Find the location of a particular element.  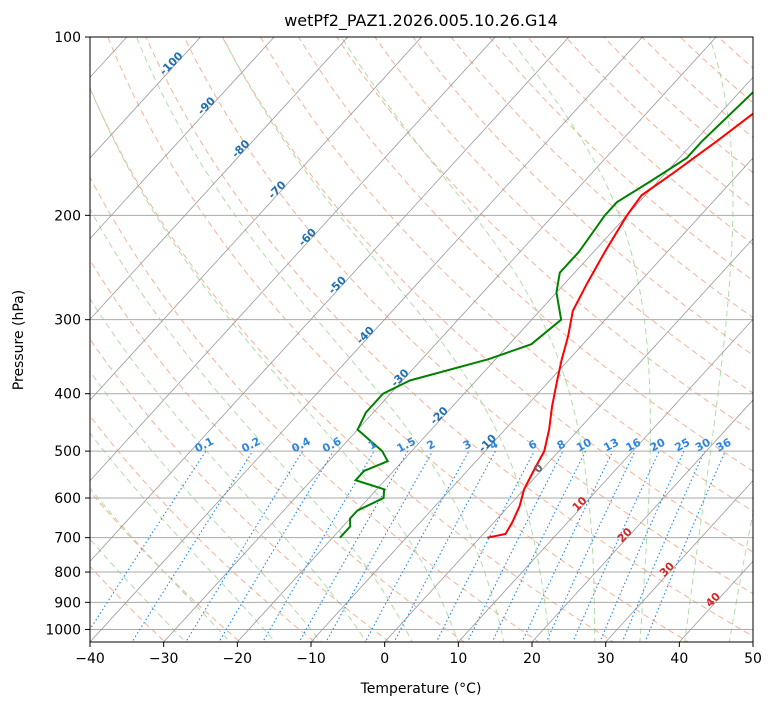

mixing-ratio-label: 0.1 is located at coordinates (204, 445).